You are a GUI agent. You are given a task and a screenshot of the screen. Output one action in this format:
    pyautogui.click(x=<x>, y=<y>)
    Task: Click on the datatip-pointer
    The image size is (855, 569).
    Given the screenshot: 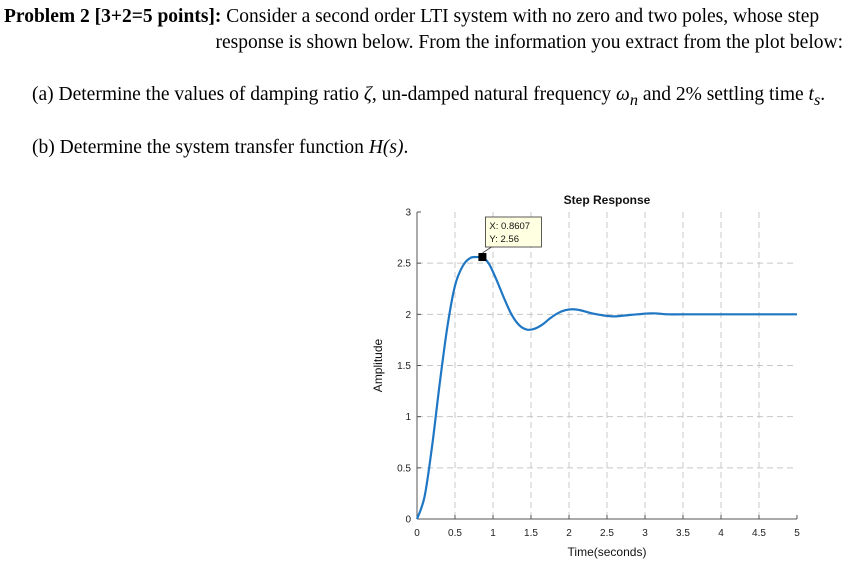 What is the action you would take?
    pyautogui.click(x=487, y=250)
    